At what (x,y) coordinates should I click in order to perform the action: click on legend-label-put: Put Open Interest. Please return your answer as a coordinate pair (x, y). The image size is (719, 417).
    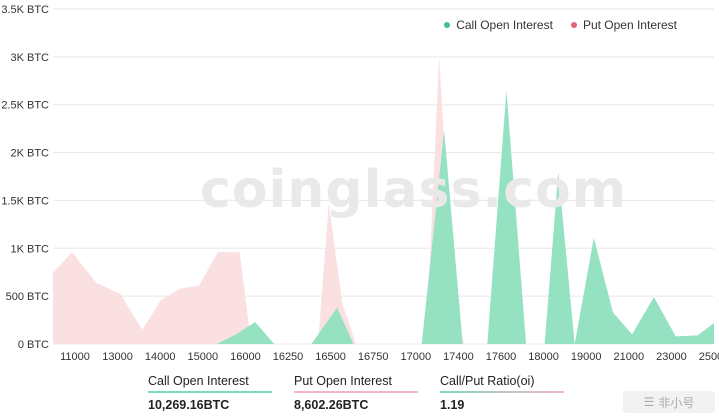
    Looking at the image, I should click on (629, 25).